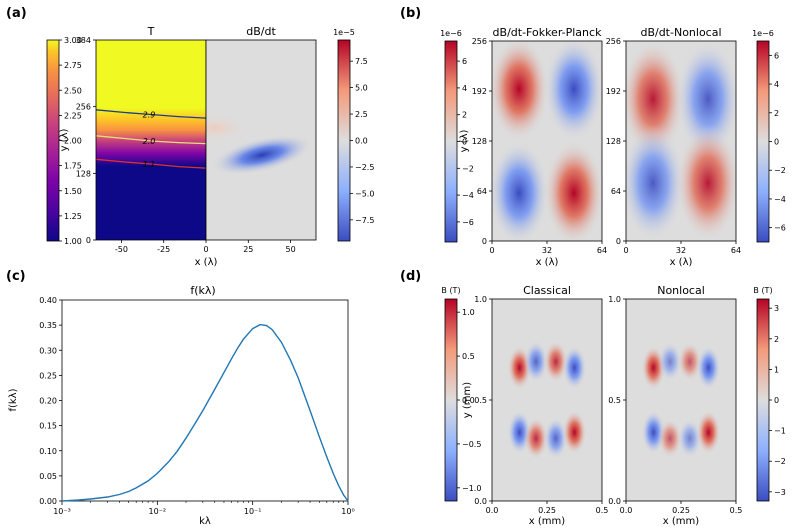 This screenshot has width=793, height=531. I want to click on d-x1-tick-label: 0.5, so click(602, 510).